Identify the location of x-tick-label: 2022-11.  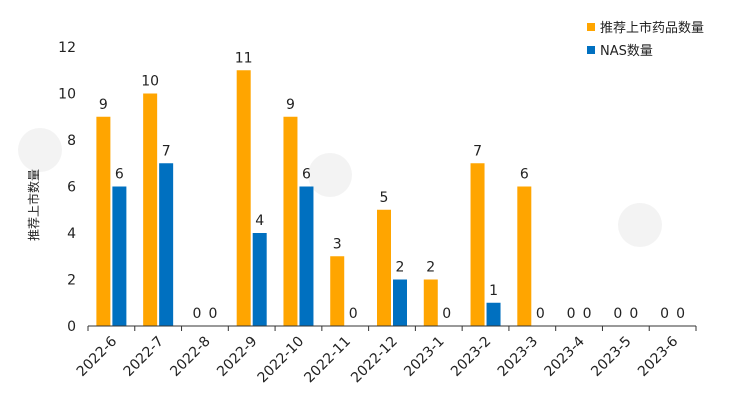
(327, 360).